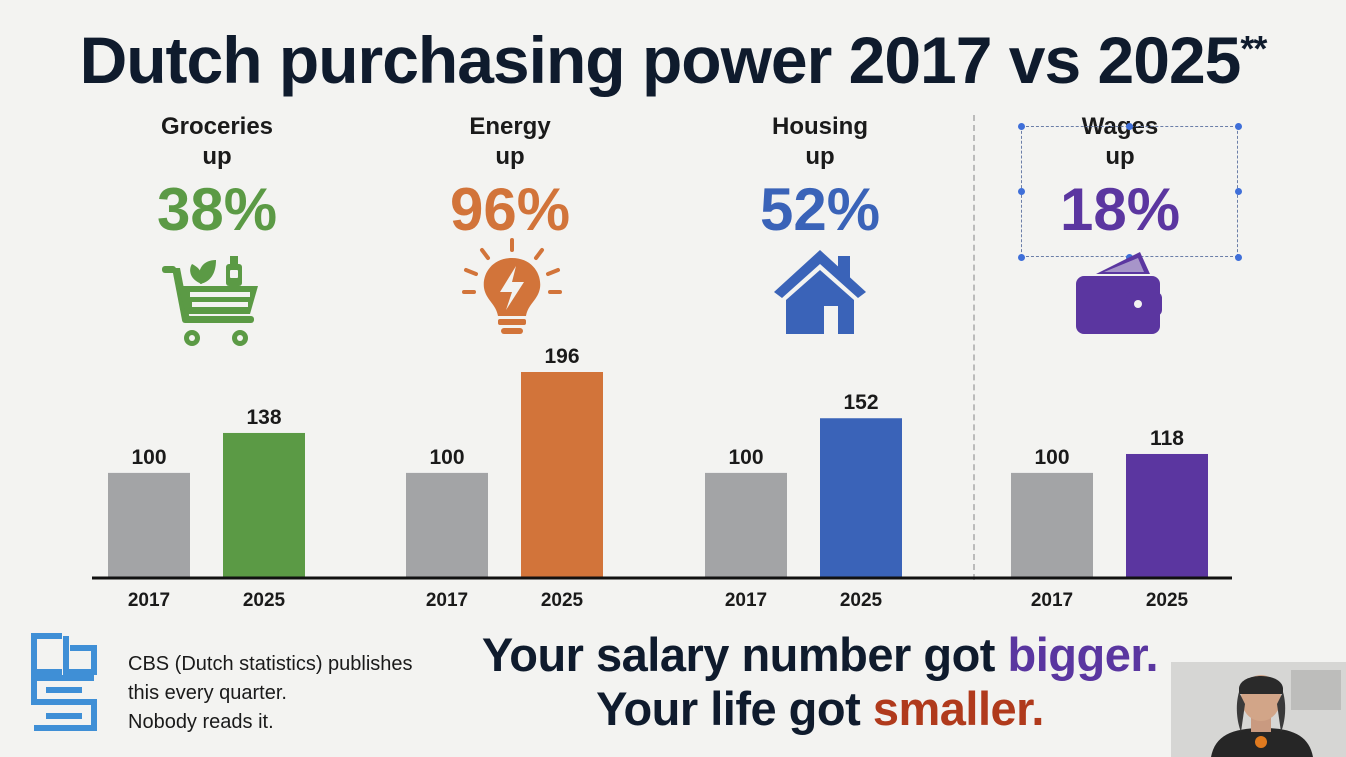 The height and width of the screenshot is (757, 1346). I want to click on bar-groceries-2017, so click(149, 525).